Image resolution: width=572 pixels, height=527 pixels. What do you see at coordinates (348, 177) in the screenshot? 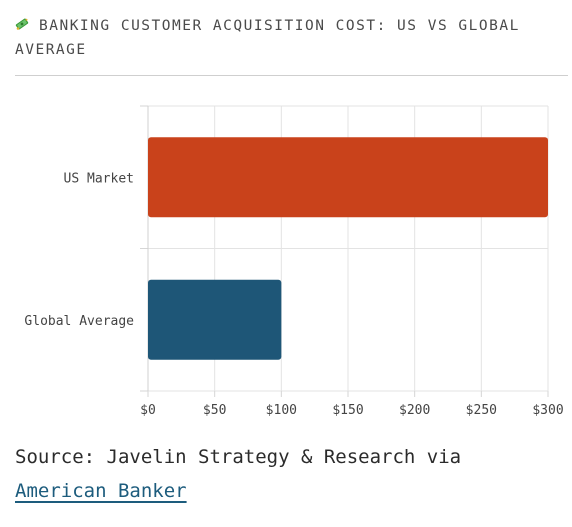
I see `bar-us-market` at bounding box center [348, 177].